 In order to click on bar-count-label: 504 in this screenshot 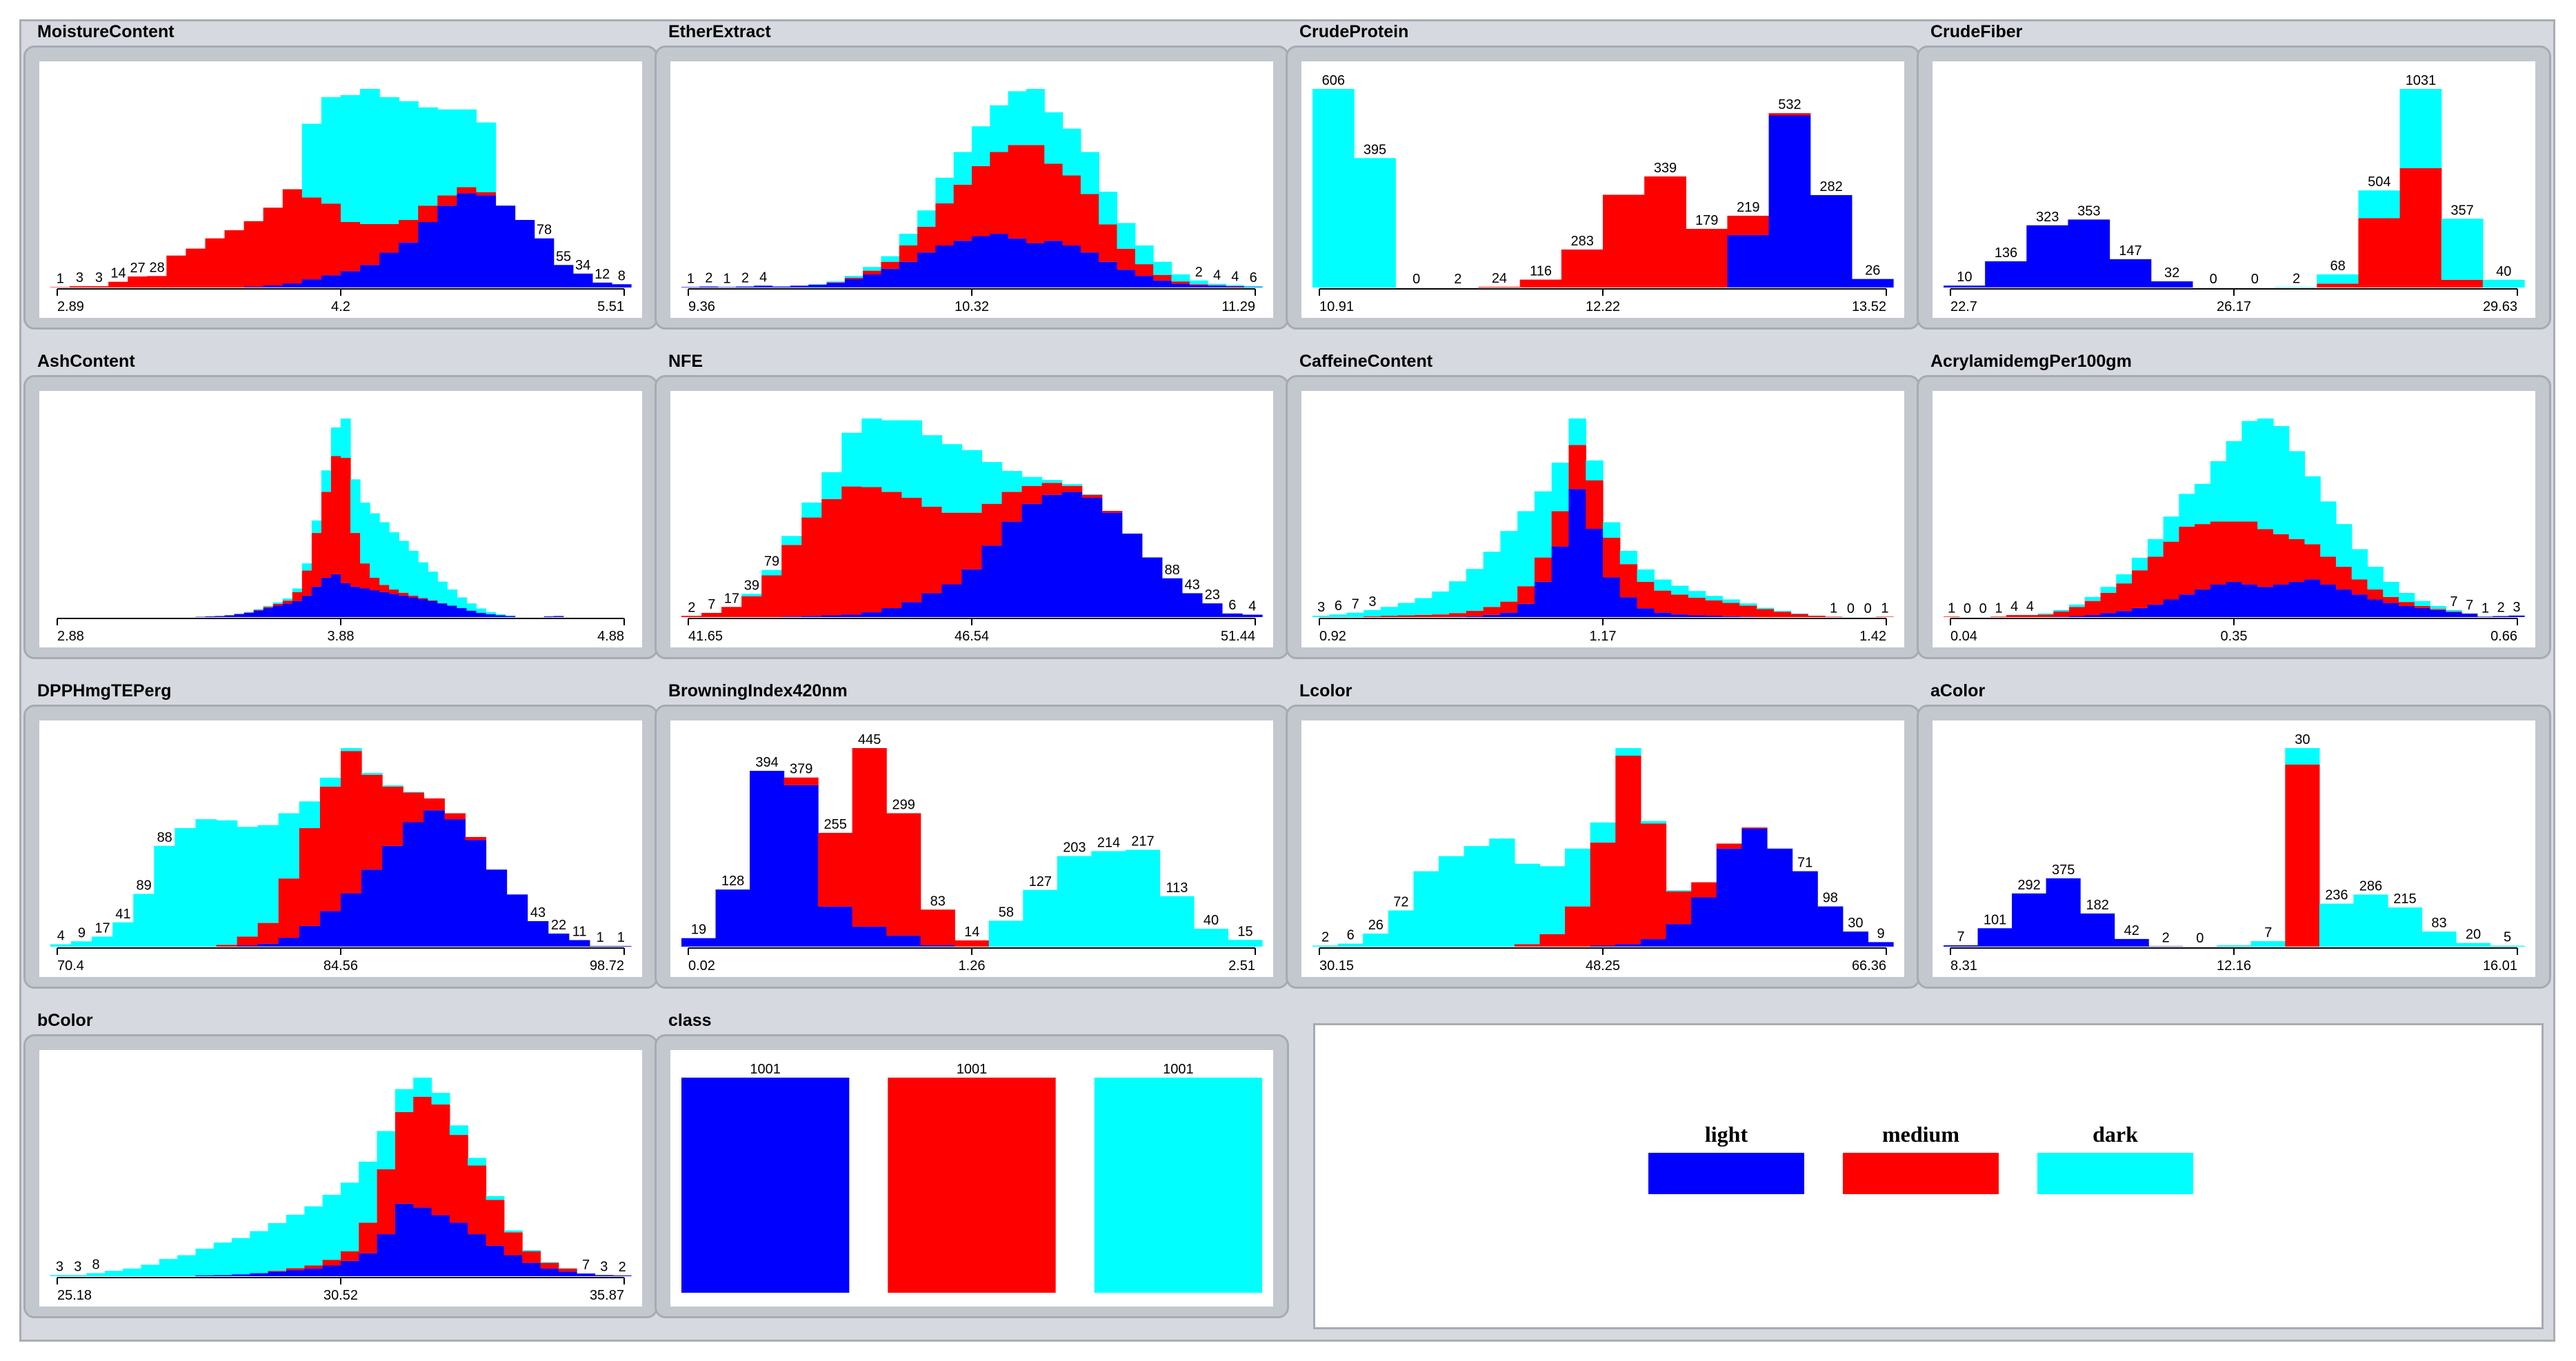, I will do `click(2379, 182)`.